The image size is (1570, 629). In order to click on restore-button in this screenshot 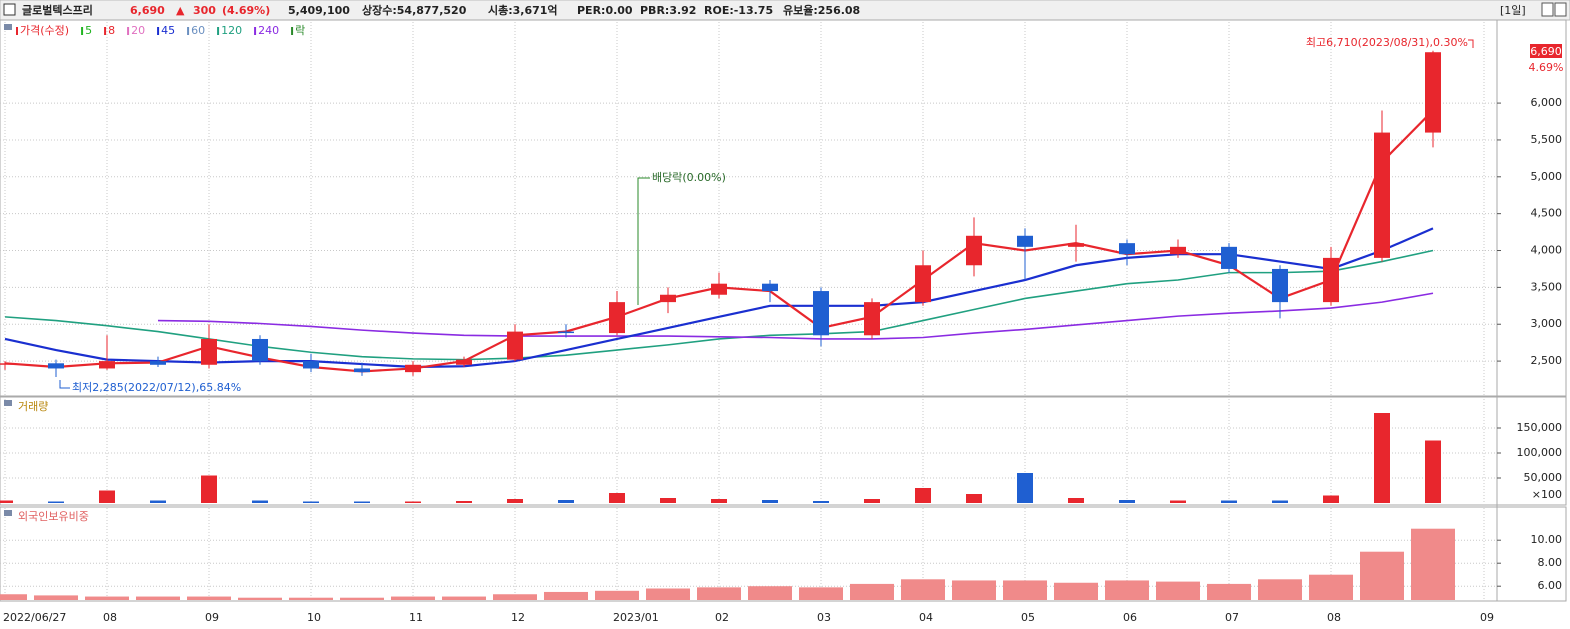, I will do `click(1547, 9)`.